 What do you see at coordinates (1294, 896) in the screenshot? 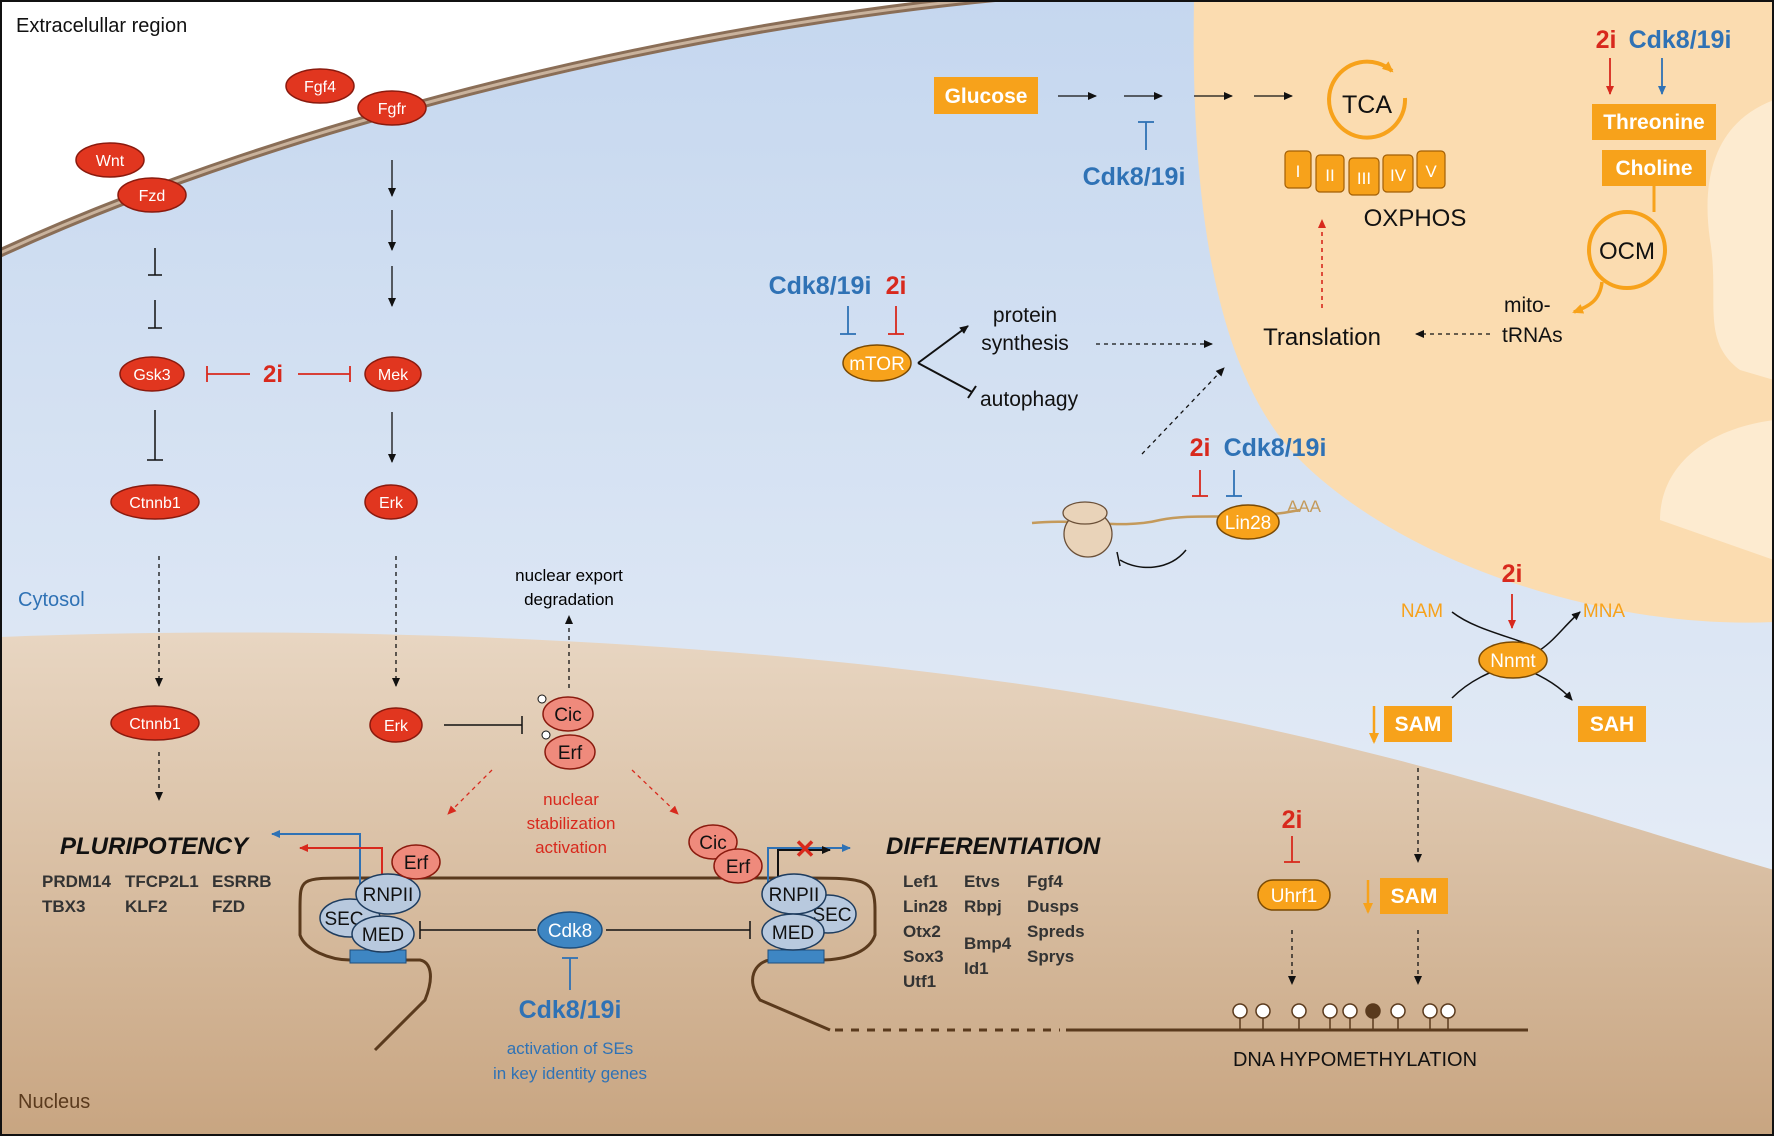
I see `uhrf1-label: Uhrf1` at bounding box center [1294, 896].